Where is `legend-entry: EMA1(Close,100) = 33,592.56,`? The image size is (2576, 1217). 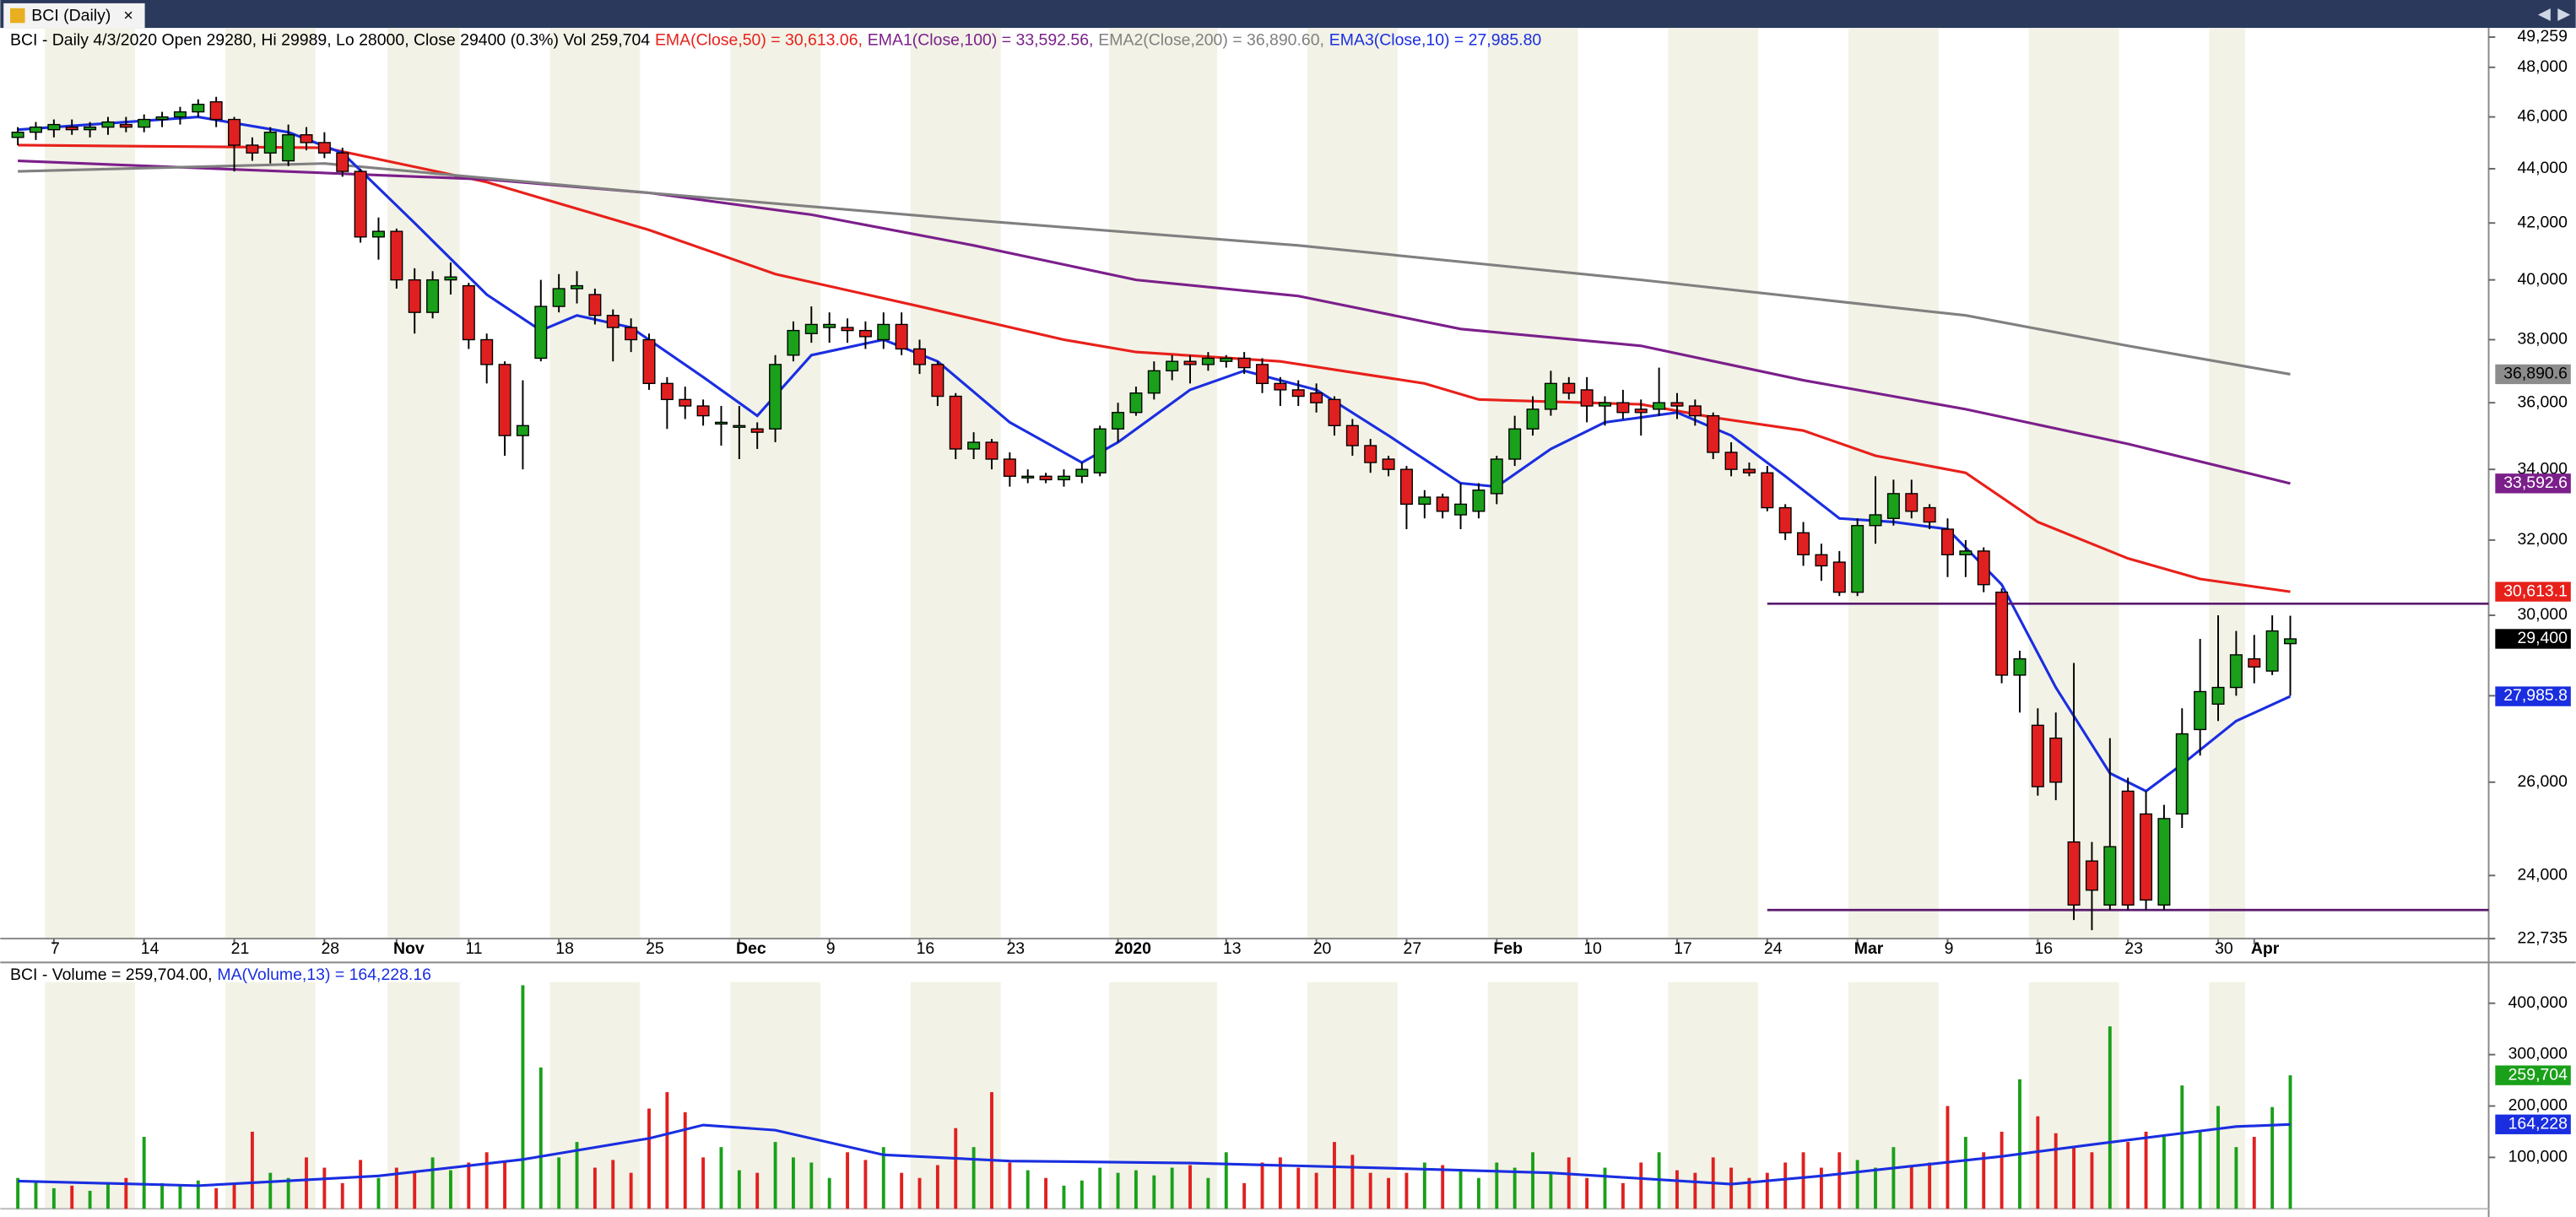 legend-entry: EMA1(Close,100) = 33,592.56, is located at coordinates (981, 40).